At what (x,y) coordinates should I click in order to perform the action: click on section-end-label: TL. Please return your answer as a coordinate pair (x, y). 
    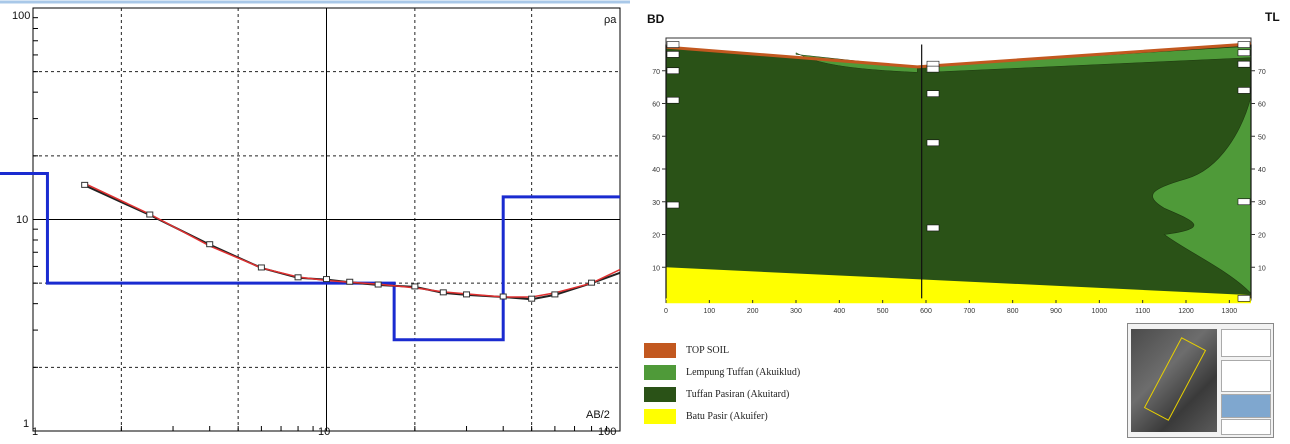
    Looking at the image, I should click on (1272, 17).